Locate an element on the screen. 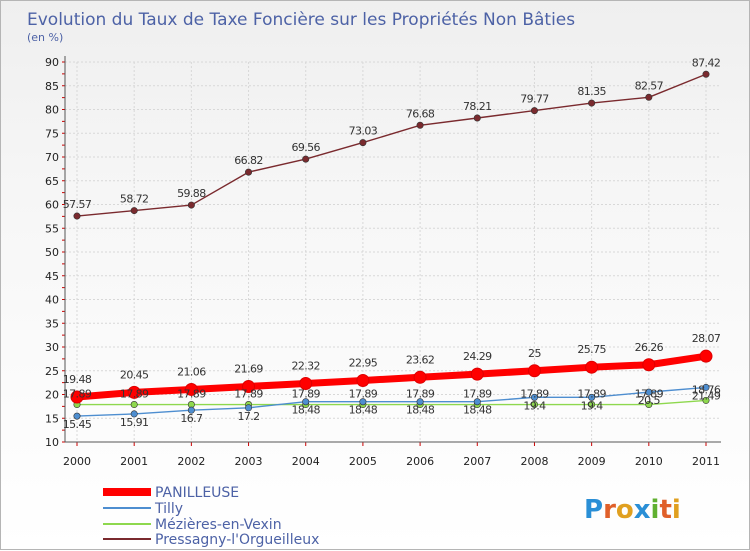 The width and height of the screenshot is (750, 551). y-tick-label: 55 is located at coordinates (52, 228).